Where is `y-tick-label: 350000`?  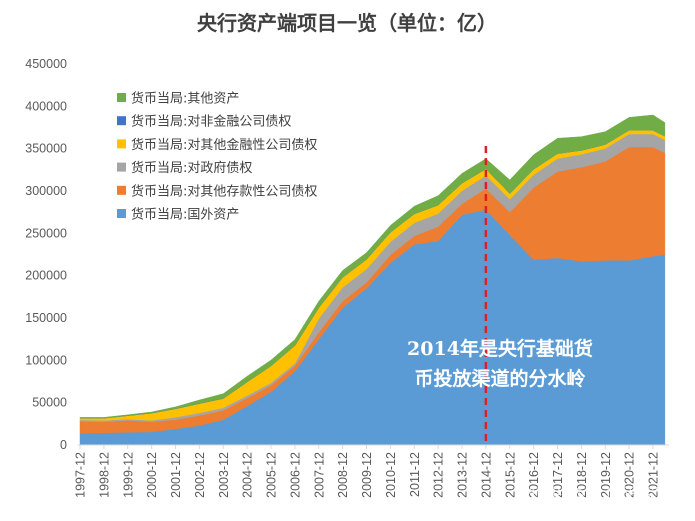 y-tick-label: 350000 is located at coordinates (46, 149).